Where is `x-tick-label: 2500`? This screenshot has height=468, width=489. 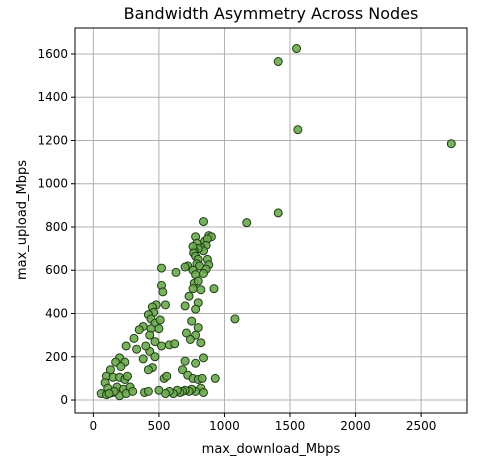
x-tick-label: 2500 is located at coordinates (421, 426).